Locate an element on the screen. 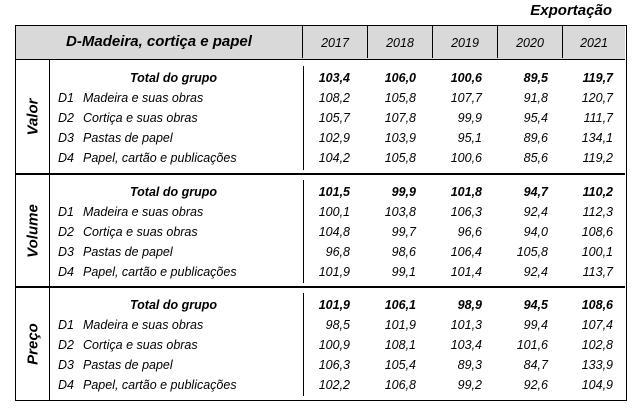 Image resolution: width=642 pixels, height=413 pixels. cell-2017: 101,5 is located at coordinates (334, 192).